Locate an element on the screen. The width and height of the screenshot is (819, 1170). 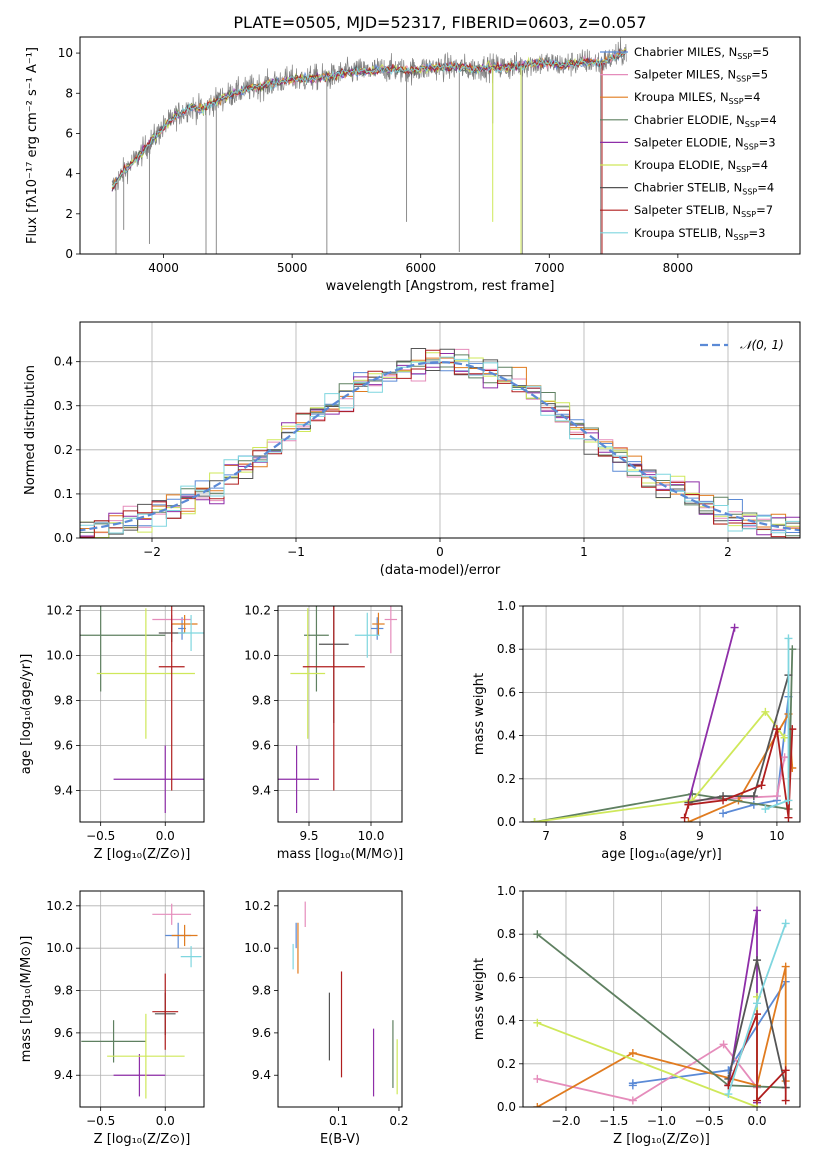
series-marker-chabrier-elodie is located at coordinates (792, 649).